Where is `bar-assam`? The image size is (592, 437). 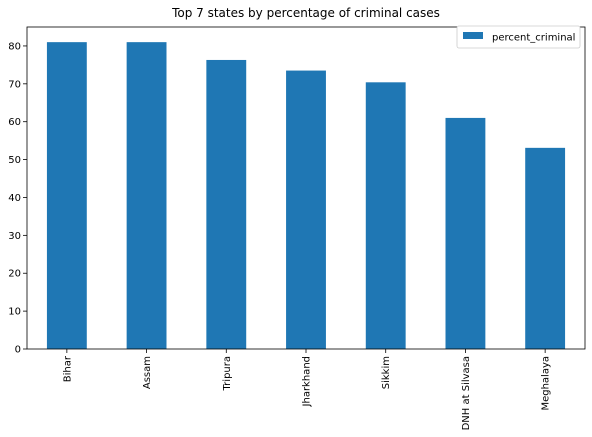 bar-assam is located at coordinates (146, 195).